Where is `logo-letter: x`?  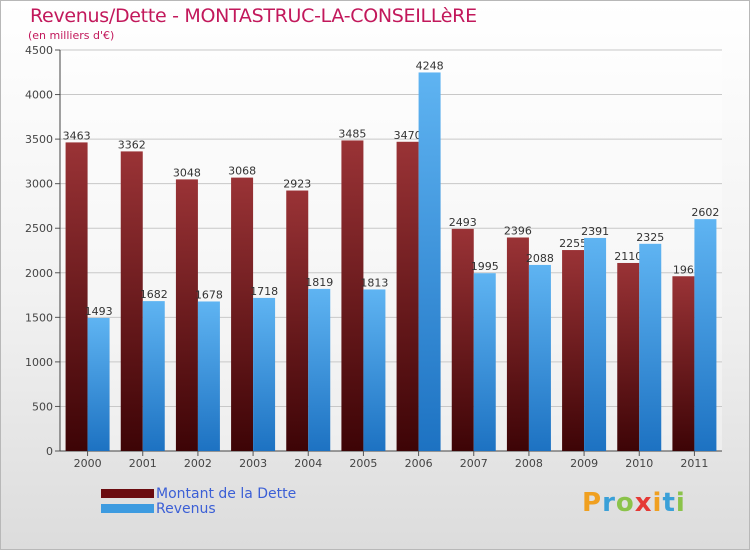 logo-letter: x is located at coordinates (643, 503).